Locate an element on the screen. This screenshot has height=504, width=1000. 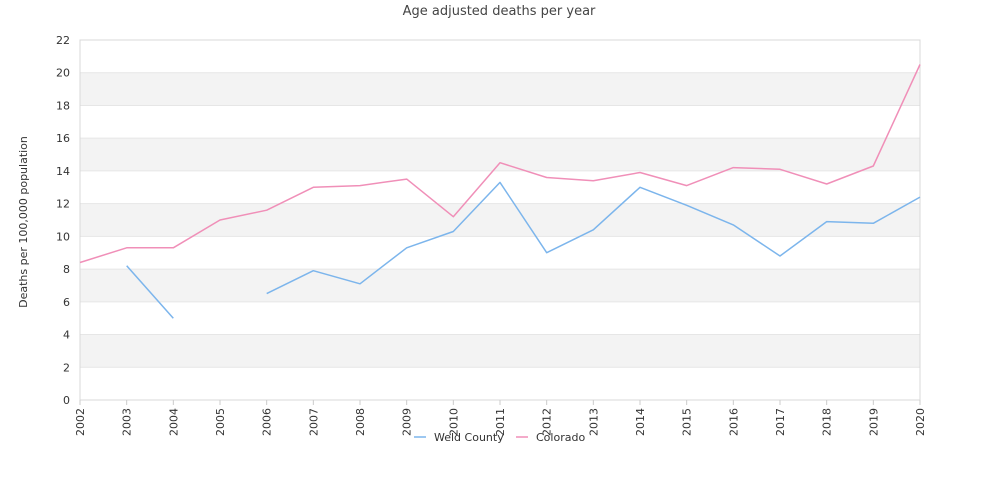
x-tick-label: 2018 is located at coordinates (827, 422).